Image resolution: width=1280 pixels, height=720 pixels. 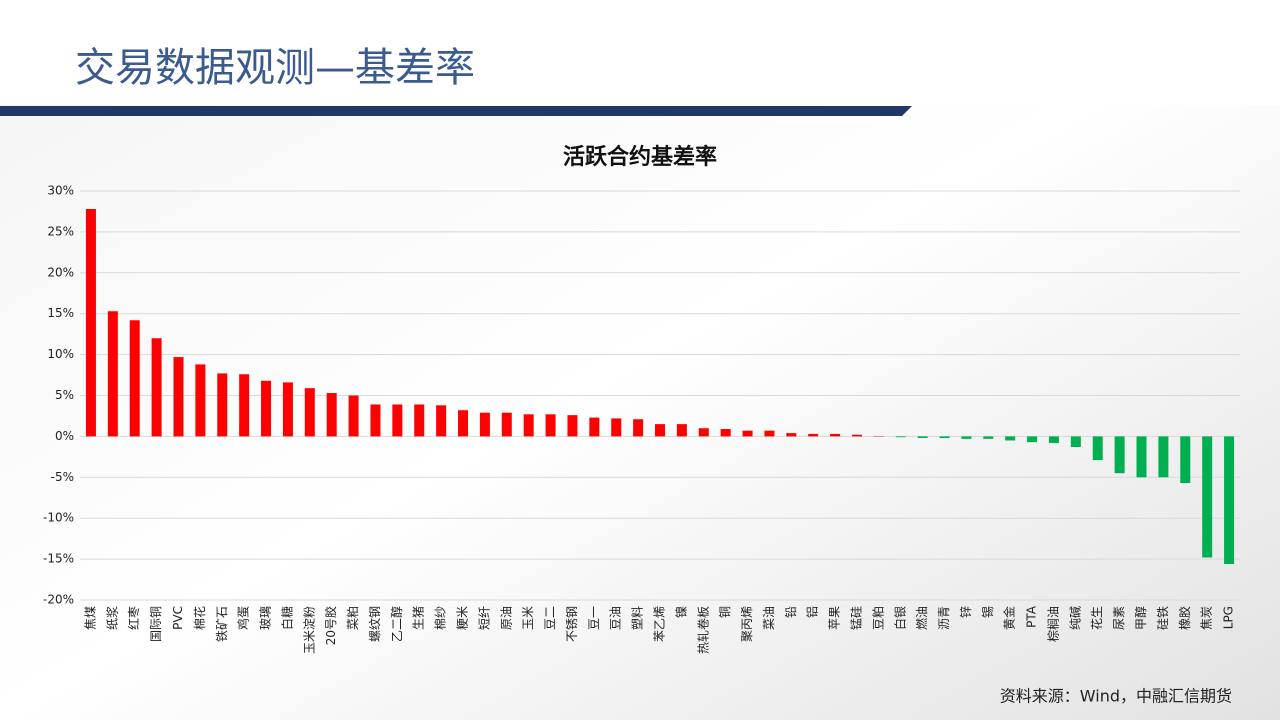 What do you see at coordinates (60, 313) in the screenshot?
I see `y-tick-label: 15%` at bounding box center [60, 313].